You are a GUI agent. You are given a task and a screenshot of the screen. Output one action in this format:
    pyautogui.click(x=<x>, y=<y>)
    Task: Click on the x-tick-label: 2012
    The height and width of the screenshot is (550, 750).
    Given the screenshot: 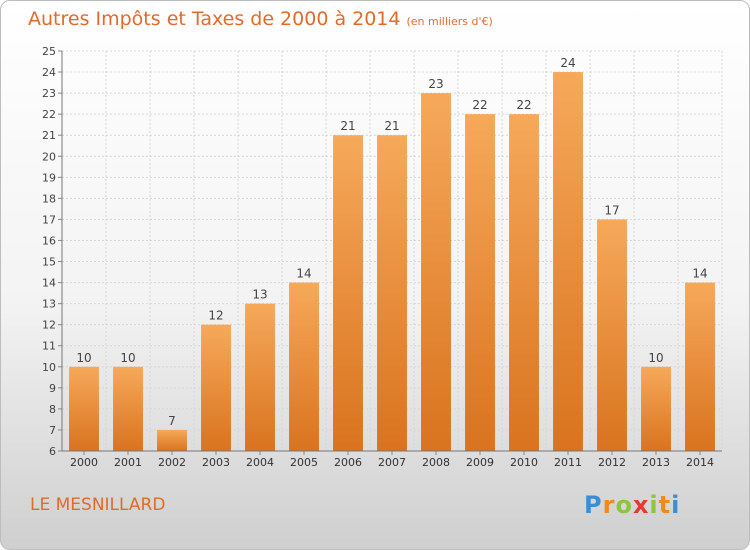 What is the action you would take?
    pyautogui.click(x=612, y=462)
    